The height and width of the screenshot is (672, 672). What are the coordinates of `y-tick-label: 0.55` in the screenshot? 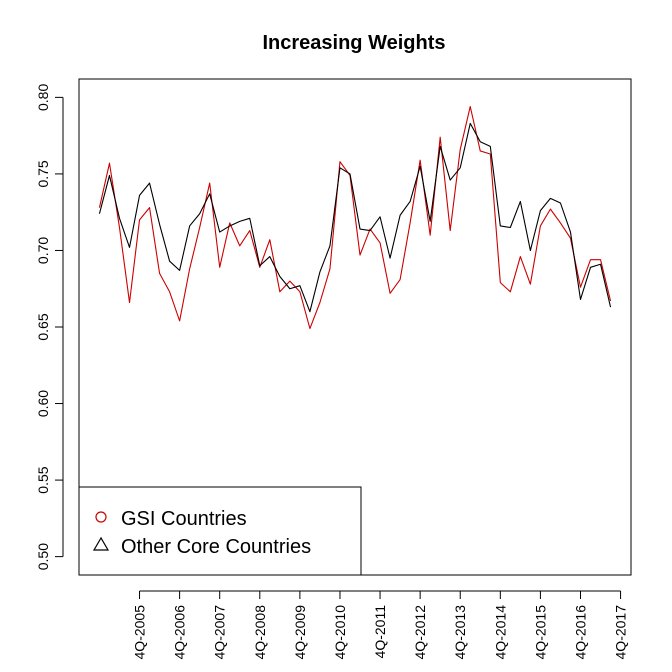 It's located at (43, 479).